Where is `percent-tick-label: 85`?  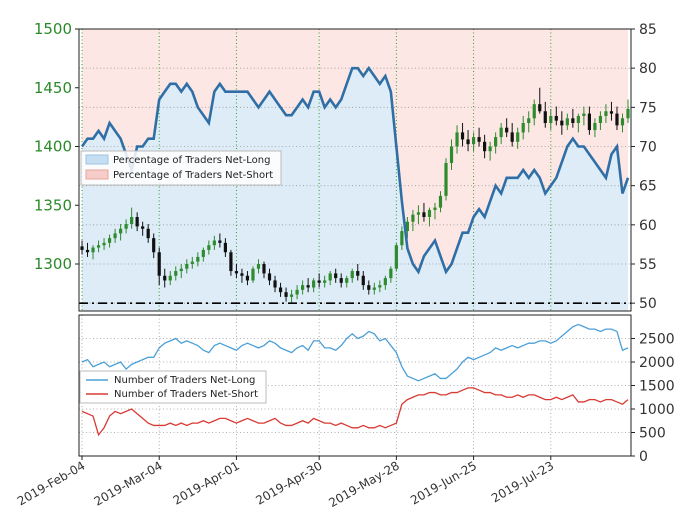 percent-tick-label: 85 is located at coordinates (648, 30).